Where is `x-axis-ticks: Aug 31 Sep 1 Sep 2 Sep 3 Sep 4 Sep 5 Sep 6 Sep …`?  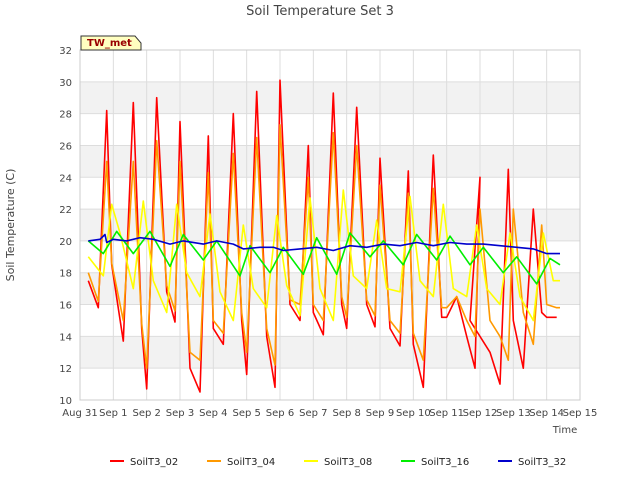 x-axis-ticks: Aug 31 Sep 1 Sep 2 Sep 3 Sep 4 Sep 5 Sep 6 Sep … is located at coordinates (329, 413).